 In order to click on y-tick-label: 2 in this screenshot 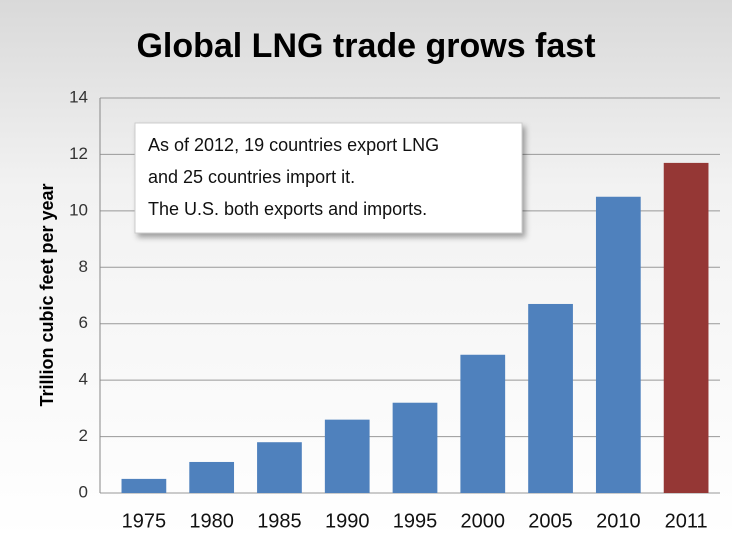, I will do `click(83, 435)`.